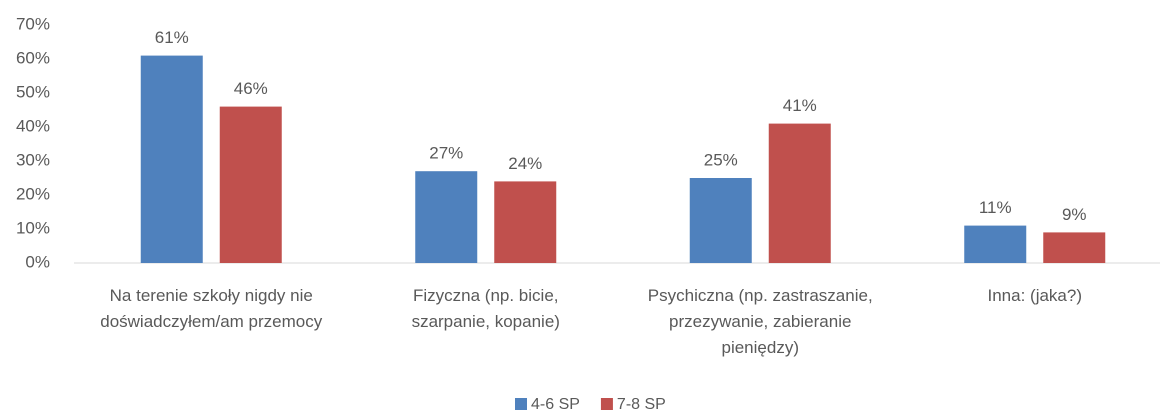 The image size is (1162, 414). I want to click on y-tick-label: 40%, so click(33, 125).